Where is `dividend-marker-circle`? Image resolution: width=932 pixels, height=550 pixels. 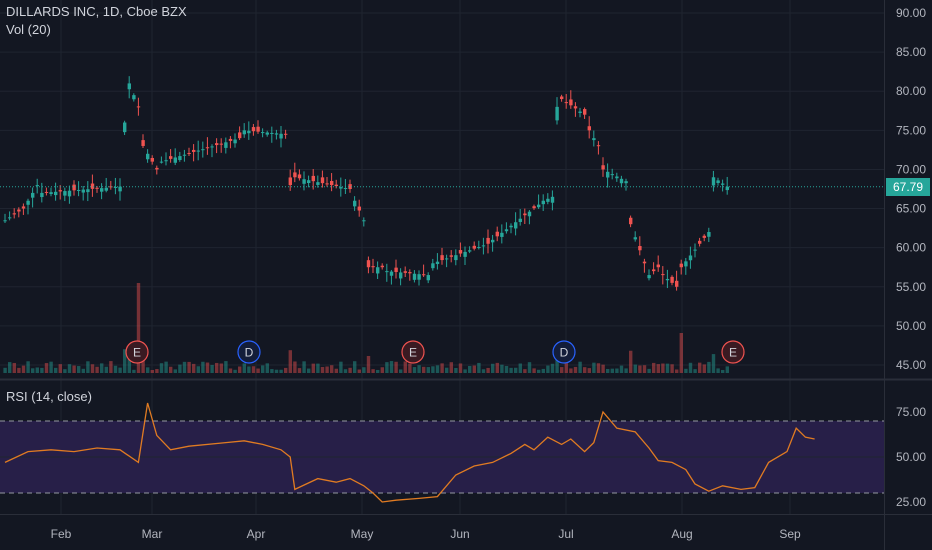 dividend-marker-circle is located at coordinates (564, 352).